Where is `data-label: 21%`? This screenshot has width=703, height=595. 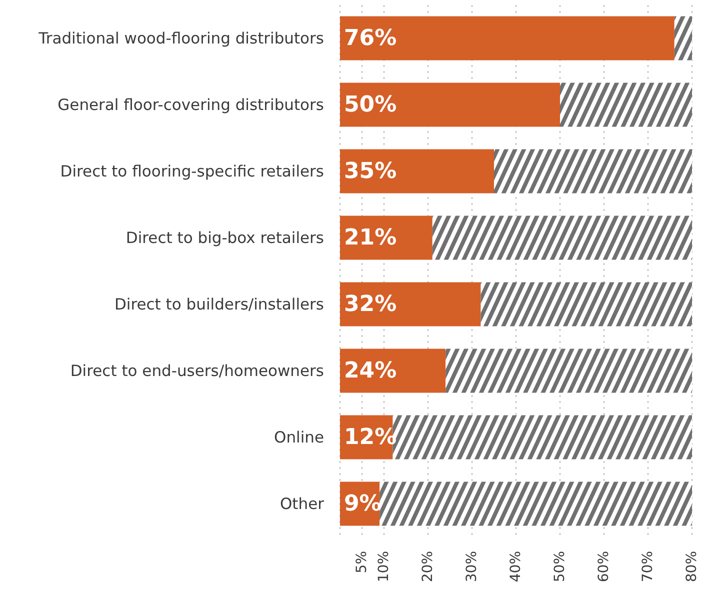
data-label: 21% is located at coordinates (370, 237).